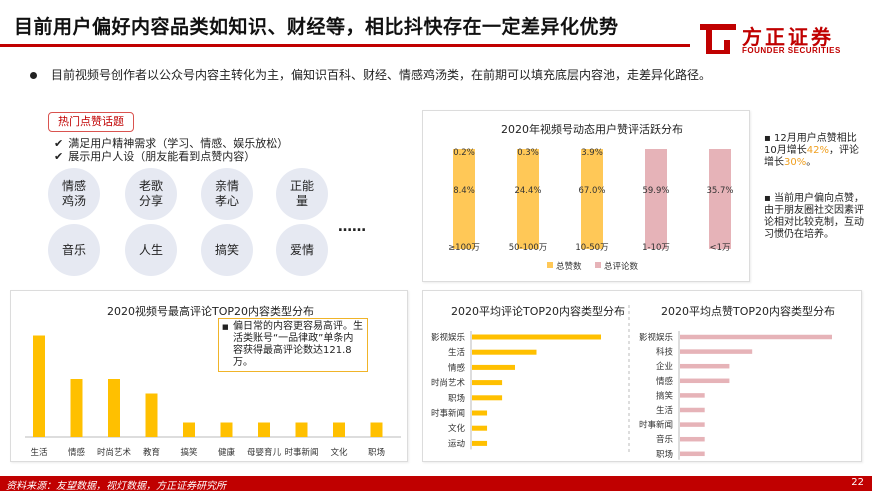 Image resolution: width=872 pixels, height=491 pixels. I want to click on x-tick-label: 文化, so click(339, 452).